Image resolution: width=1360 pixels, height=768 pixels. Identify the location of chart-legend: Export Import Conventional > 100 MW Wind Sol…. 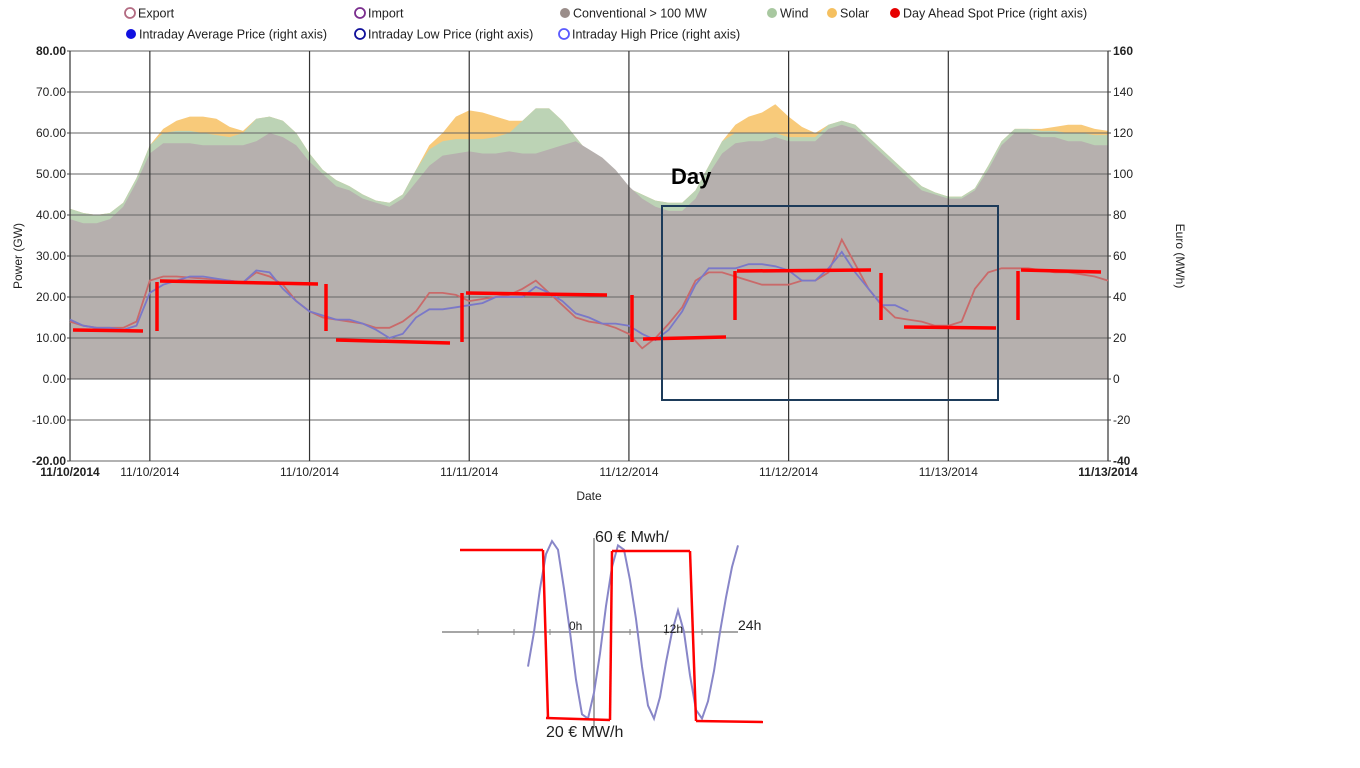
(605, 24).